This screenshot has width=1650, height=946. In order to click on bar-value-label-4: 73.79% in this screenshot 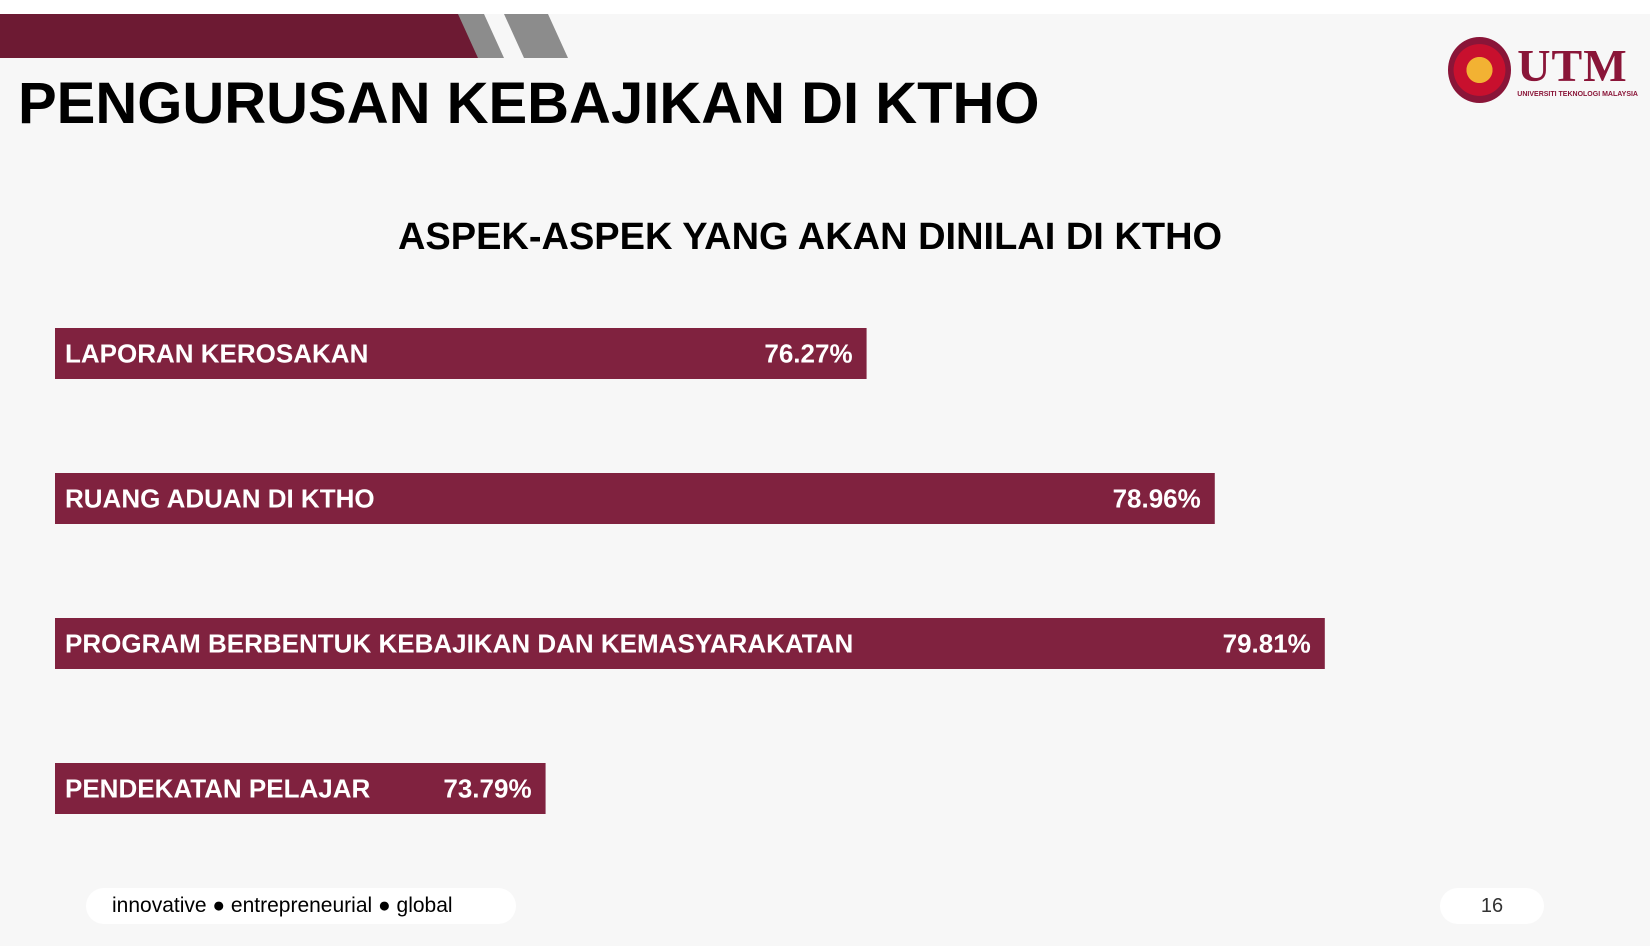, I will do `click(487, 789)`.